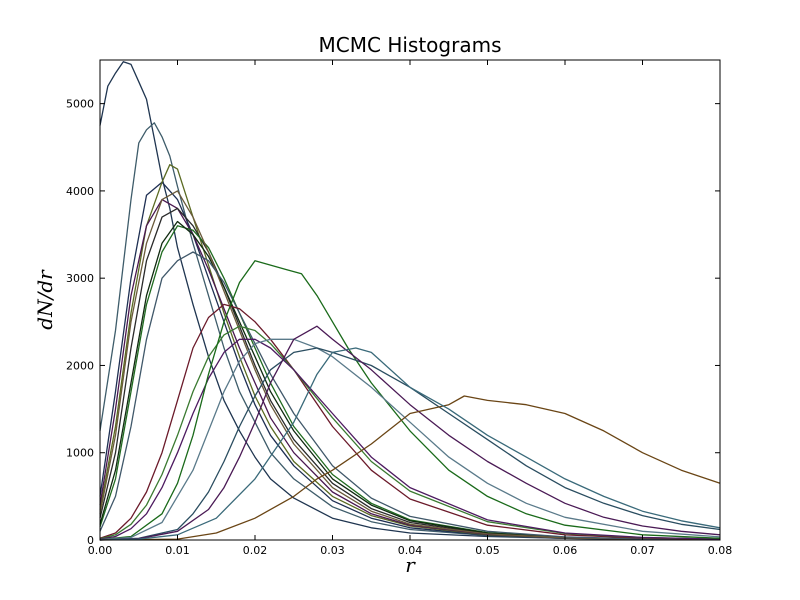 This screenshot has height=600, width=800. What do you see at coordinates (177, 550) in the screenshot?
I see `x-tick-label: 0.01` at bounding box center [177, 550].